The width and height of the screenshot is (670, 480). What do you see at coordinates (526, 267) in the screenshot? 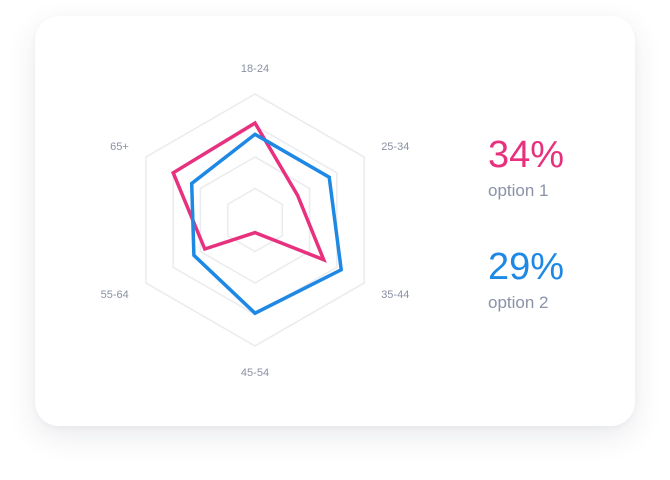
I see `stat-option-2-value: 29%` at bounding box center [526, 267].